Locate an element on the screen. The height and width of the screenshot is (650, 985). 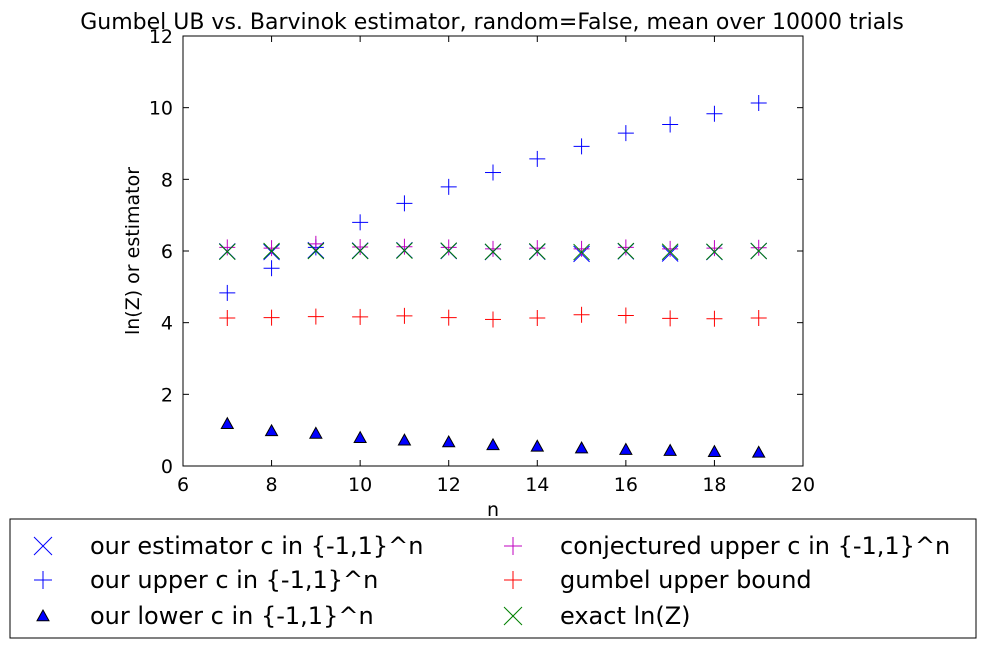
legend-entry-our-estimator-c-in-1-1-n: our estimator c in {-1,1}^n is located at coordinates (228, 546).